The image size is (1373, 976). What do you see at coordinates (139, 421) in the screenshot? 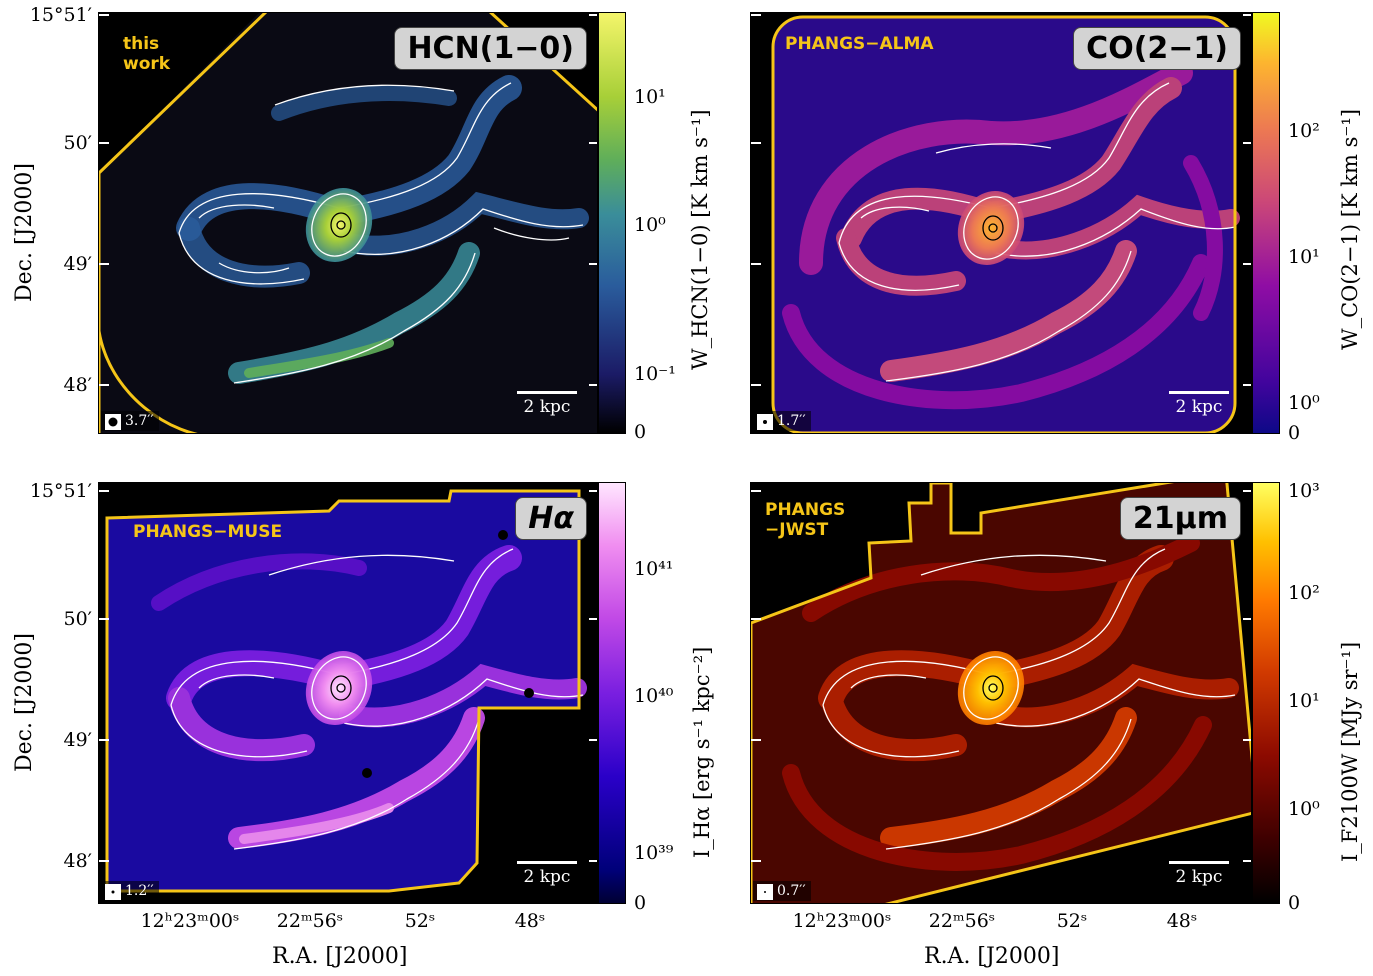
I see `beam-label: 3.7′′` at bounding box center [139, 421].